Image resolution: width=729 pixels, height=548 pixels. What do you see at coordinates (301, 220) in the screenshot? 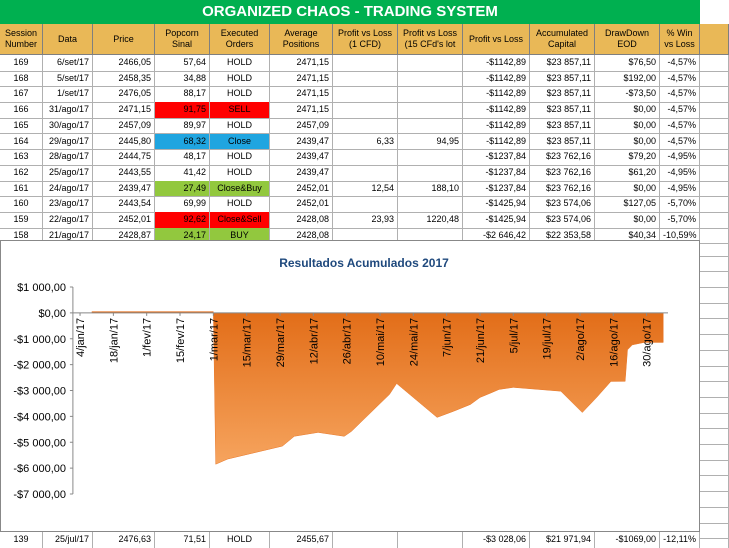
I see `data-cell: 2428,08` at bounding box center [301, 220].